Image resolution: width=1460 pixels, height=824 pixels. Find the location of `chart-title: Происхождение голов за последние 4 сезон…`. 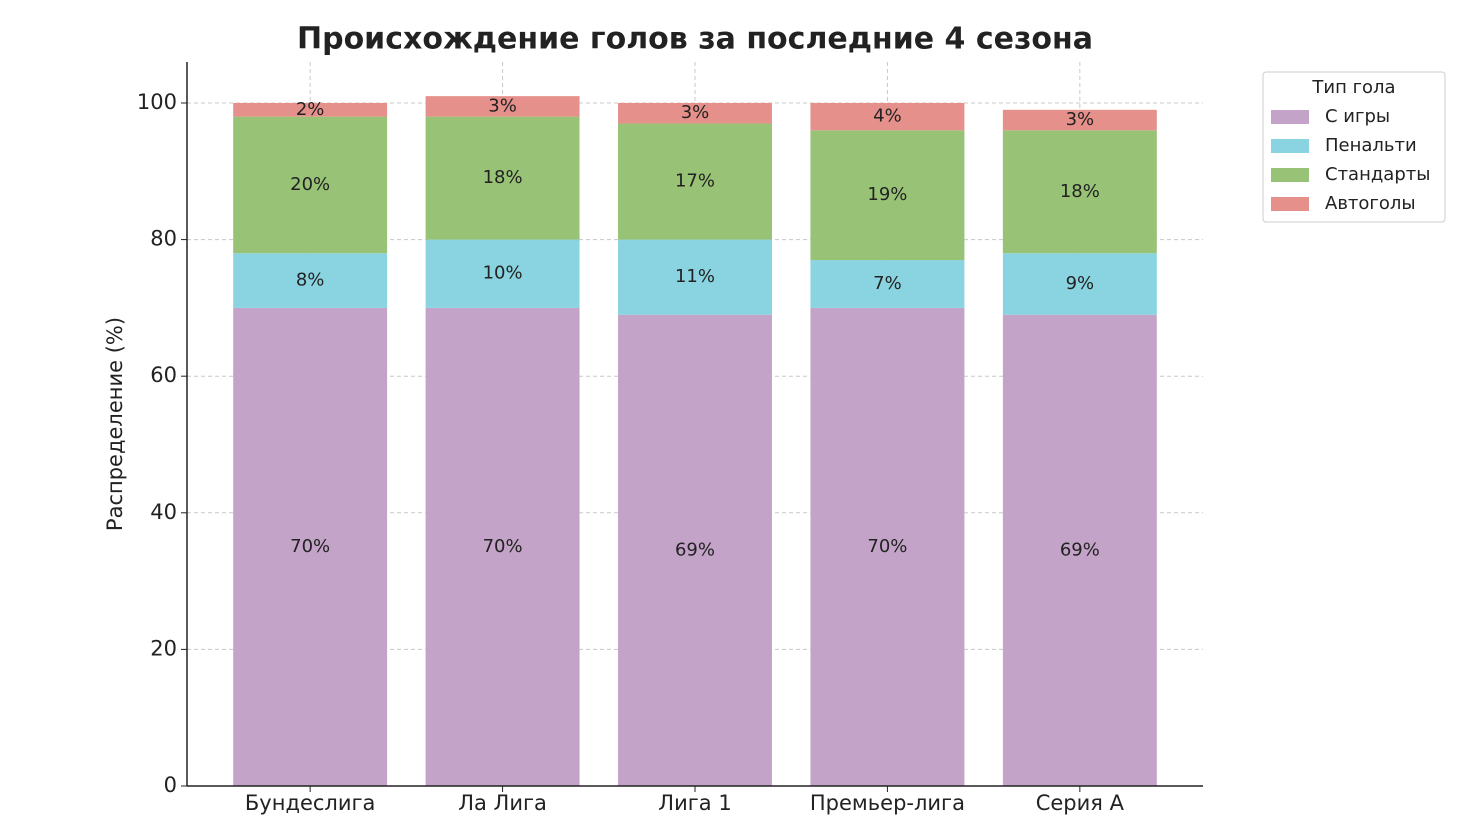

chart-title: Происхождение голов за последние 4 сезон… is located at coordinates (695, 39).